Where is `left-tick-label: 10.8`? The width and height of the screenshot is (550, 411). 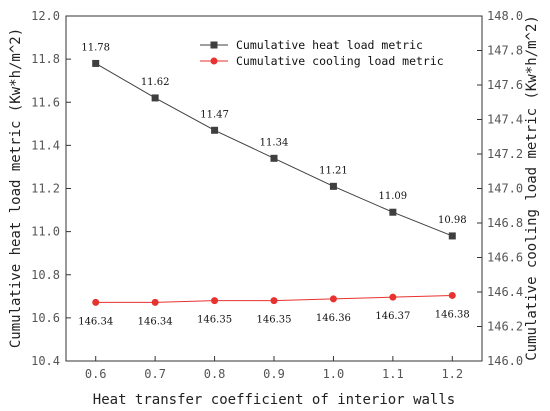
left-tick-label: 10.8 is located at coordinates (45, 275).